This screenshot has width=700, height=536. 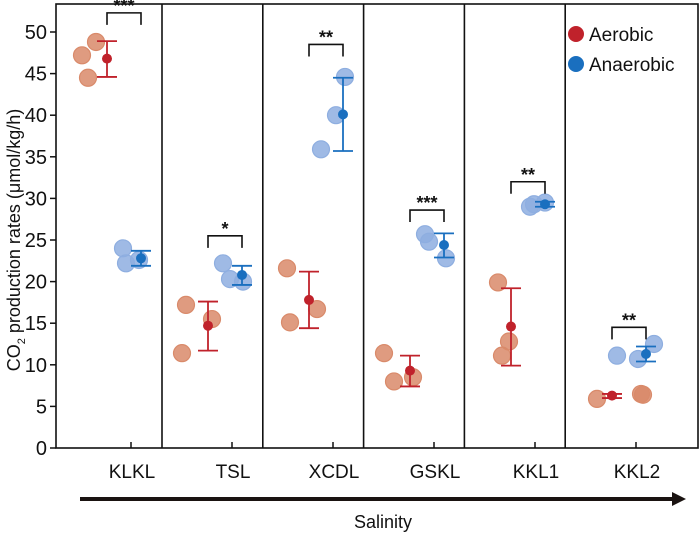 What do you see at coordinates (679, 499) in the screenshot?
I see `salinity-arrow-head` at bounding box center [679, 499].